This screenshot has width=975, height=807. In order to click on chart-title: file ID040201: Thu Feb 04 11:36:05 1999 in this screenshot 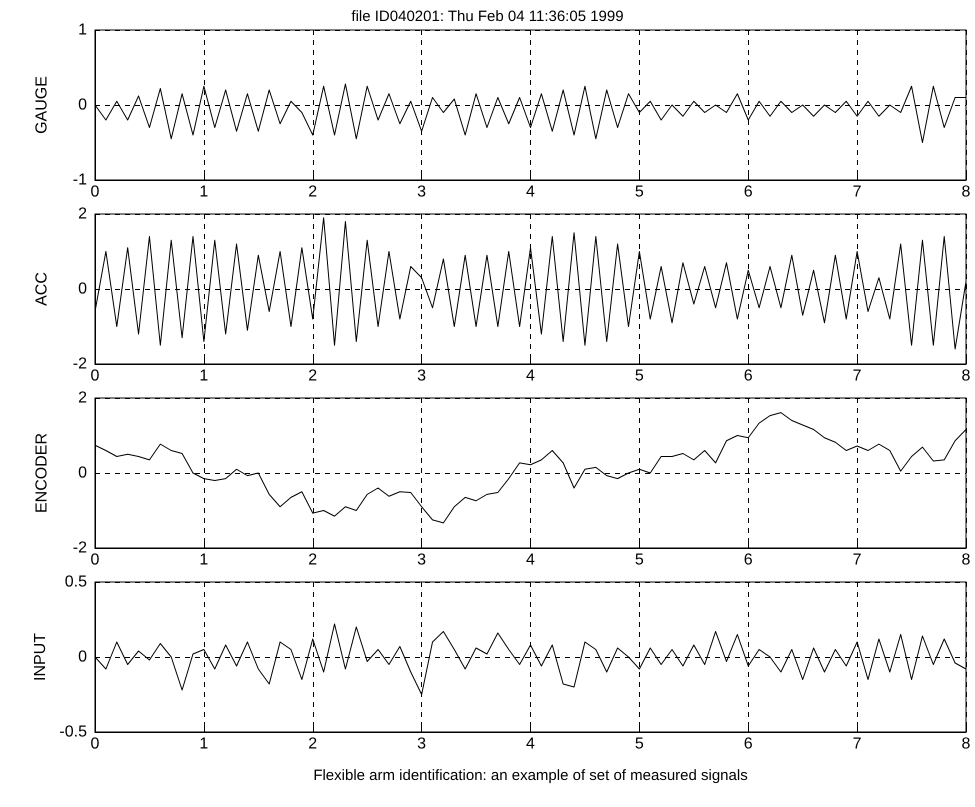, I will do `click(487, 16)`.